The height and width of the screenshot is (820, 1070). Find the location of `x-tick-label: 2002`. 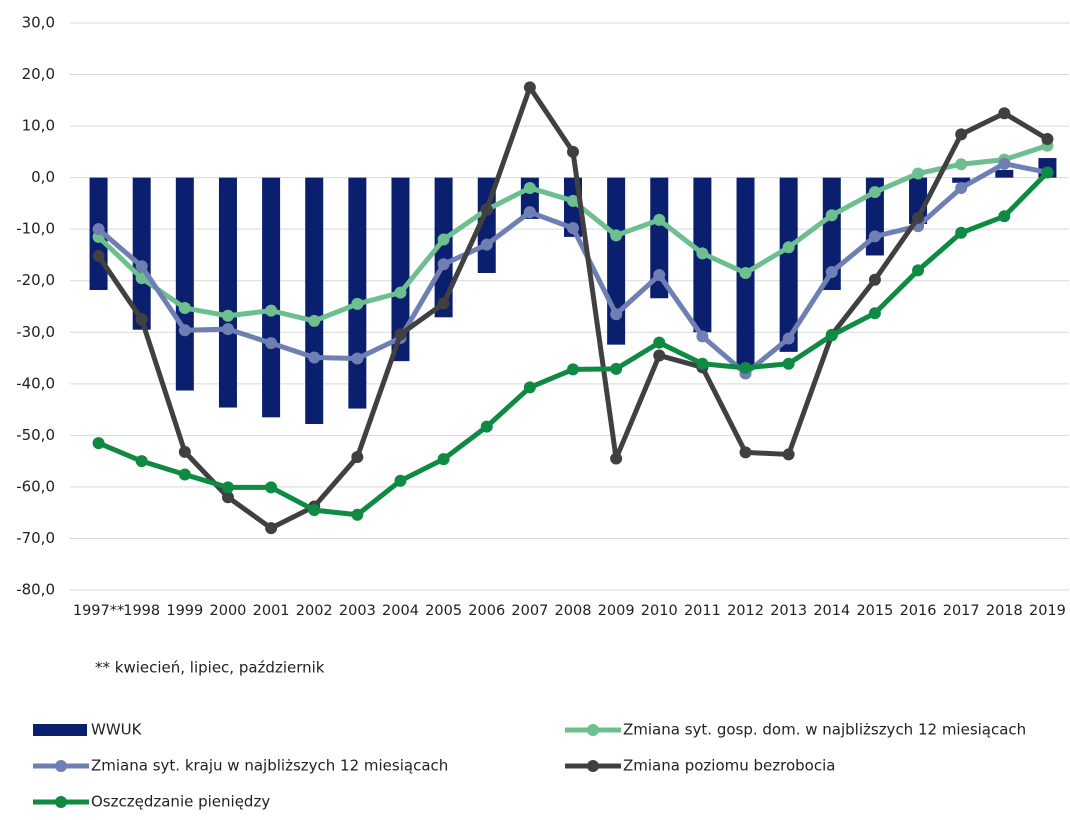

x-tick-label: 2002 is located at coordinates (314, 611).